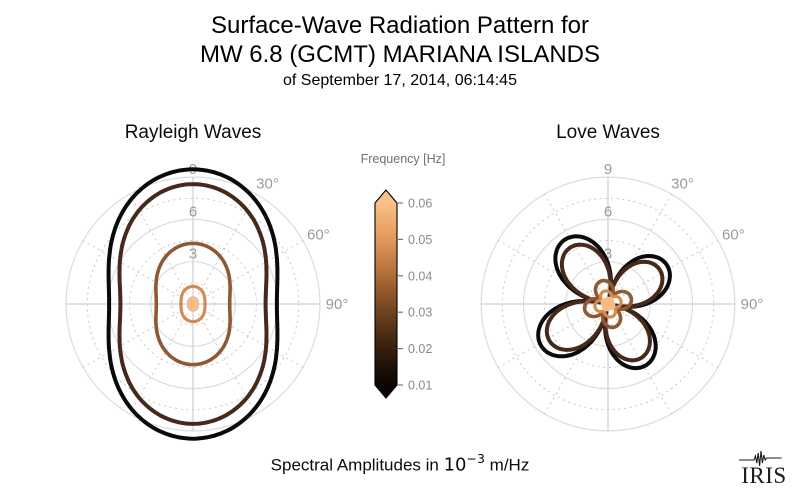  Describe the element at coordinates (608, 169) in the screenshot. I see `radial-tick-label: 9` at that location.